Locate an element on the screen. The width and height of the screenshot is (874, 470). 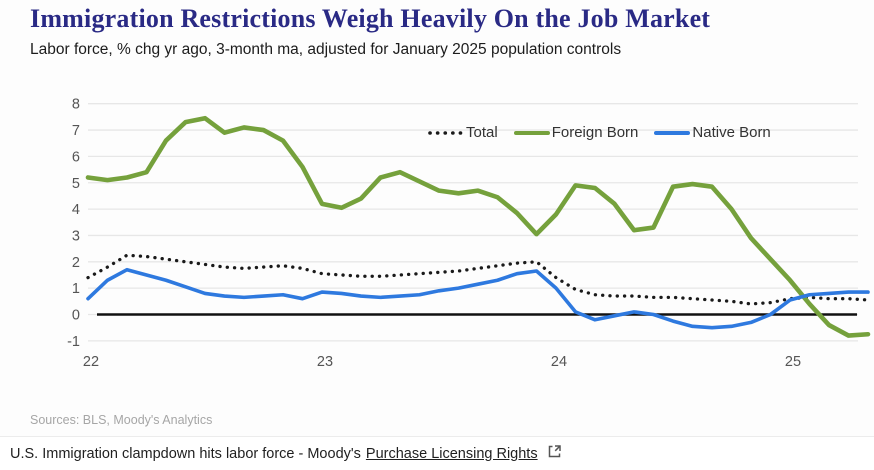
sources-note: Sources: BLS, Moody's Analytics is located at coordinates (121, 420).